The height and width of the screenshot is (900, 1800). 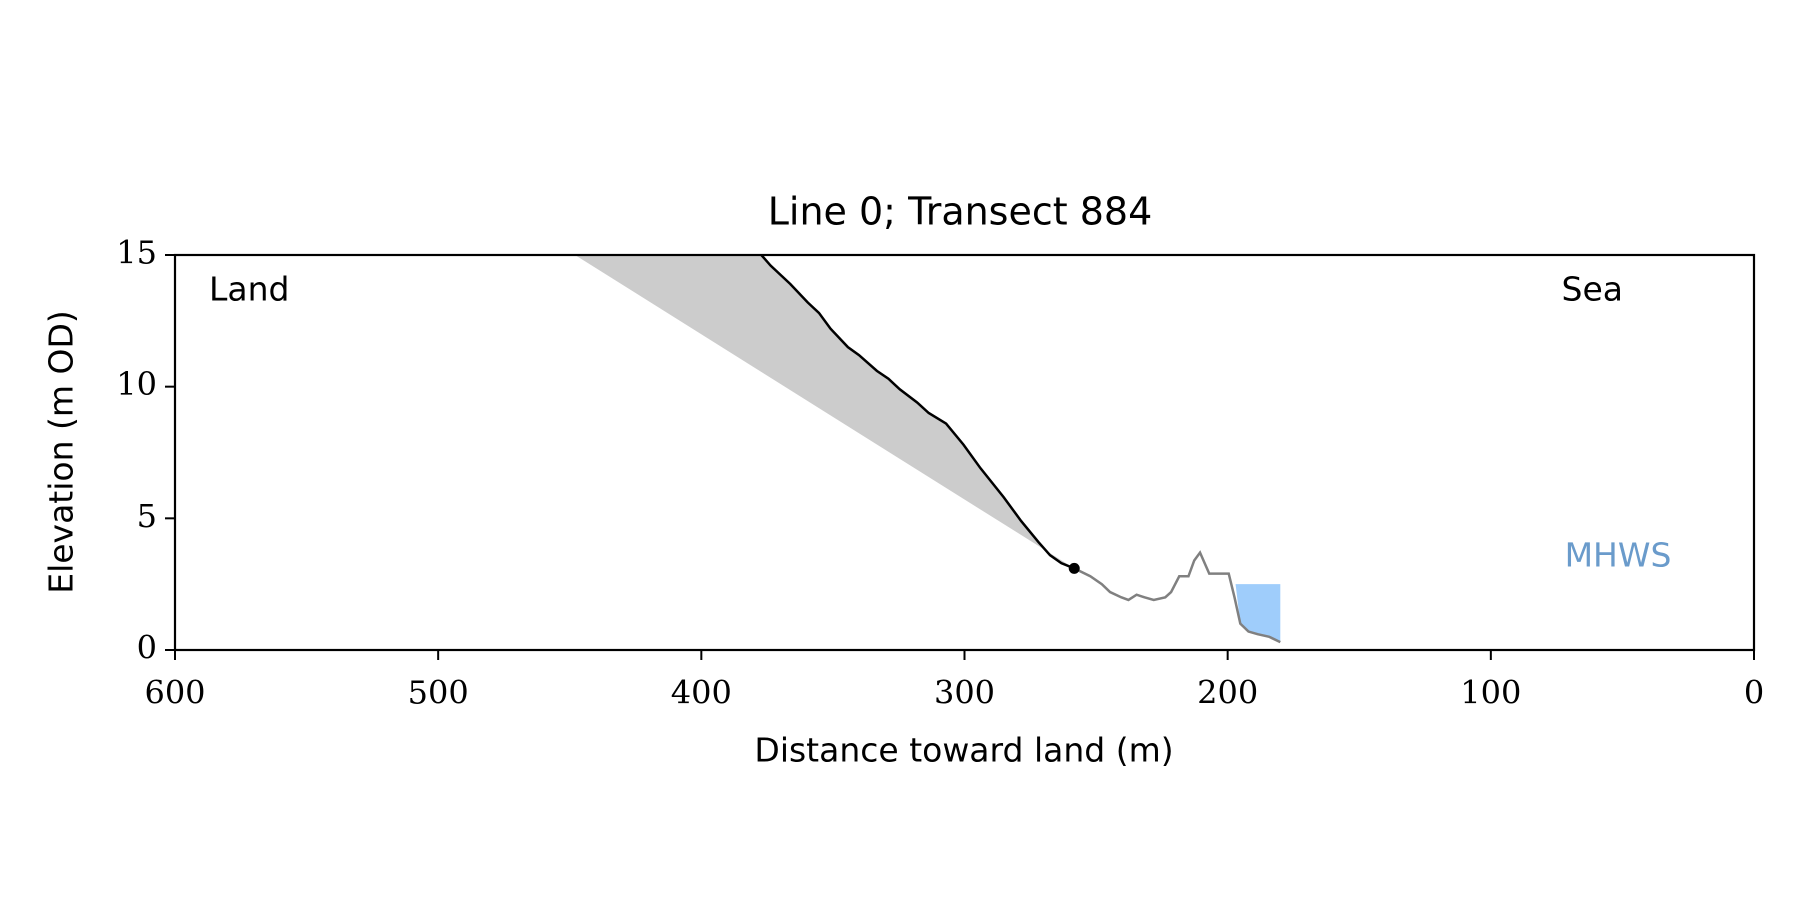 What do you see at coordinates (1754, 693) in the screenshot?
I see `x-tick-label: 0` at bounding box center [1754, 693].